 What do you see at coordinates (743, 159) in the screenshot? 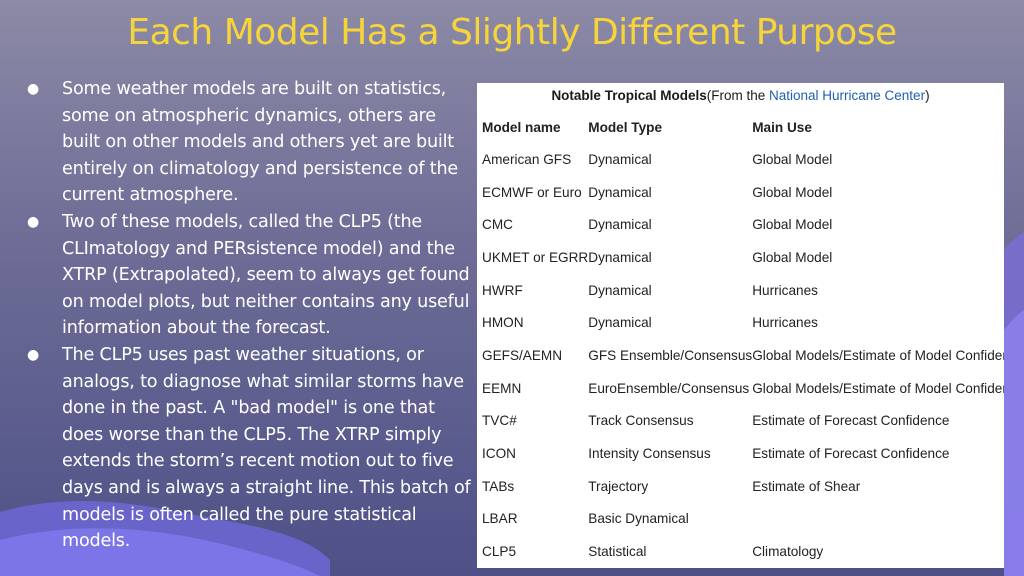
I see `table-row: American GFS Dynamical Global Model` at bounding box center [743, 159].